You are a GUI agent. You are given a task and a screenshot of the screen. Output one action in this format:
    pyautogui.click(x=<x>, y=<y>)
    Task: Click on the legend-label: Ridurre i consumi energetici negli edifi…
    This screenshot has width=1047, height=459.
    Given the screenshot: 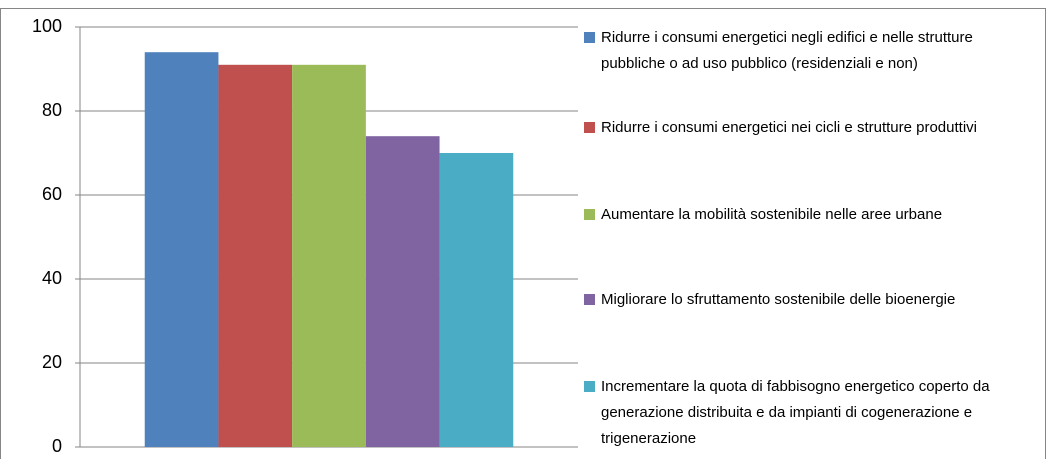 What is the action you would take?
    pyautogui.click(x=787, y=50)
    